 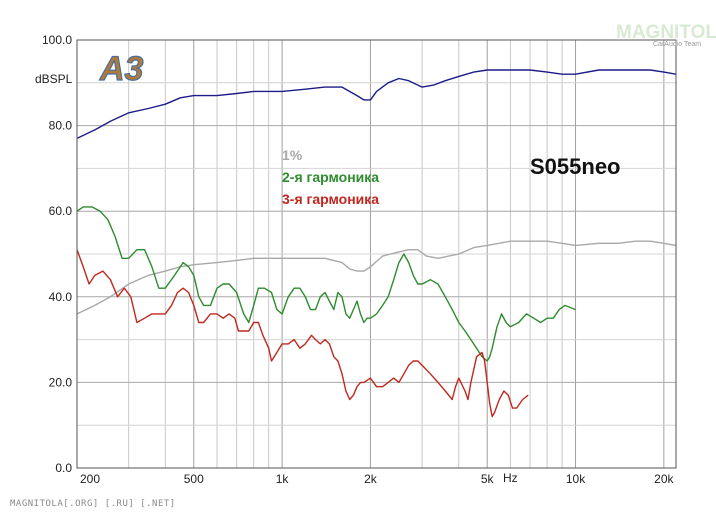 What do you see at coordinates (121, 69) in the screenshot?
I see `badge-a3: A3` at bounding box center [121, 69].